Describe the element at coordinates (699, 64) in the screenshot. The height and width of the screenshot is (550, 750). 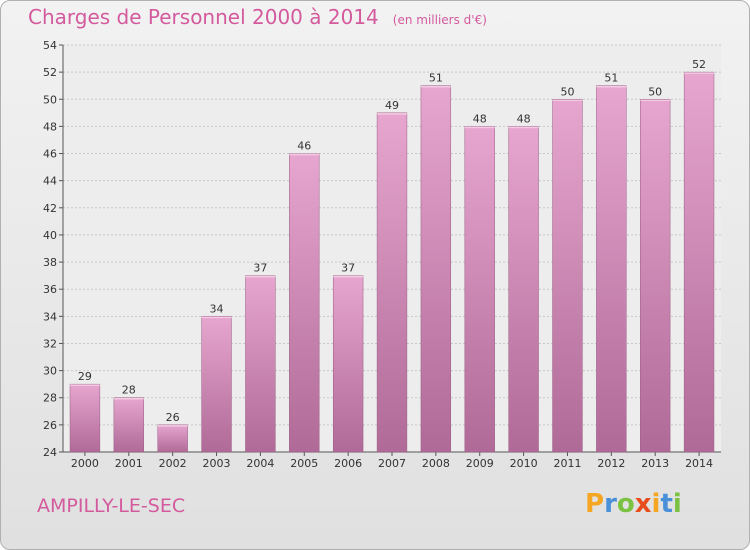
I see `data-label-2014: 52` at that location.